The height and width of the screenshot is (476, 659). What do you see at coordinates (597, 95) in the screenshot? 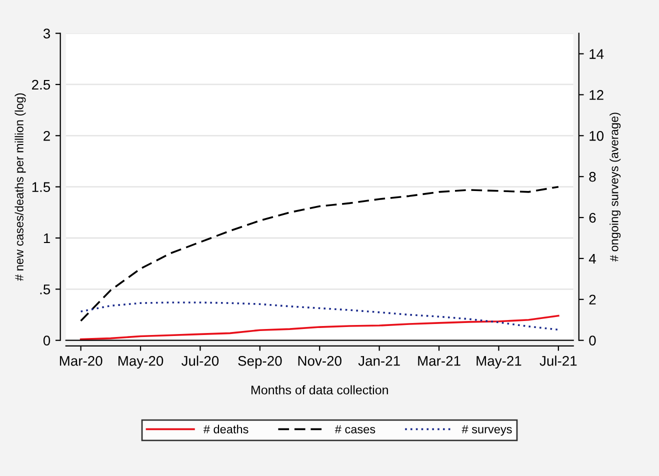
I see `y2-tick-label: 12` at bounding box center [597, 95].